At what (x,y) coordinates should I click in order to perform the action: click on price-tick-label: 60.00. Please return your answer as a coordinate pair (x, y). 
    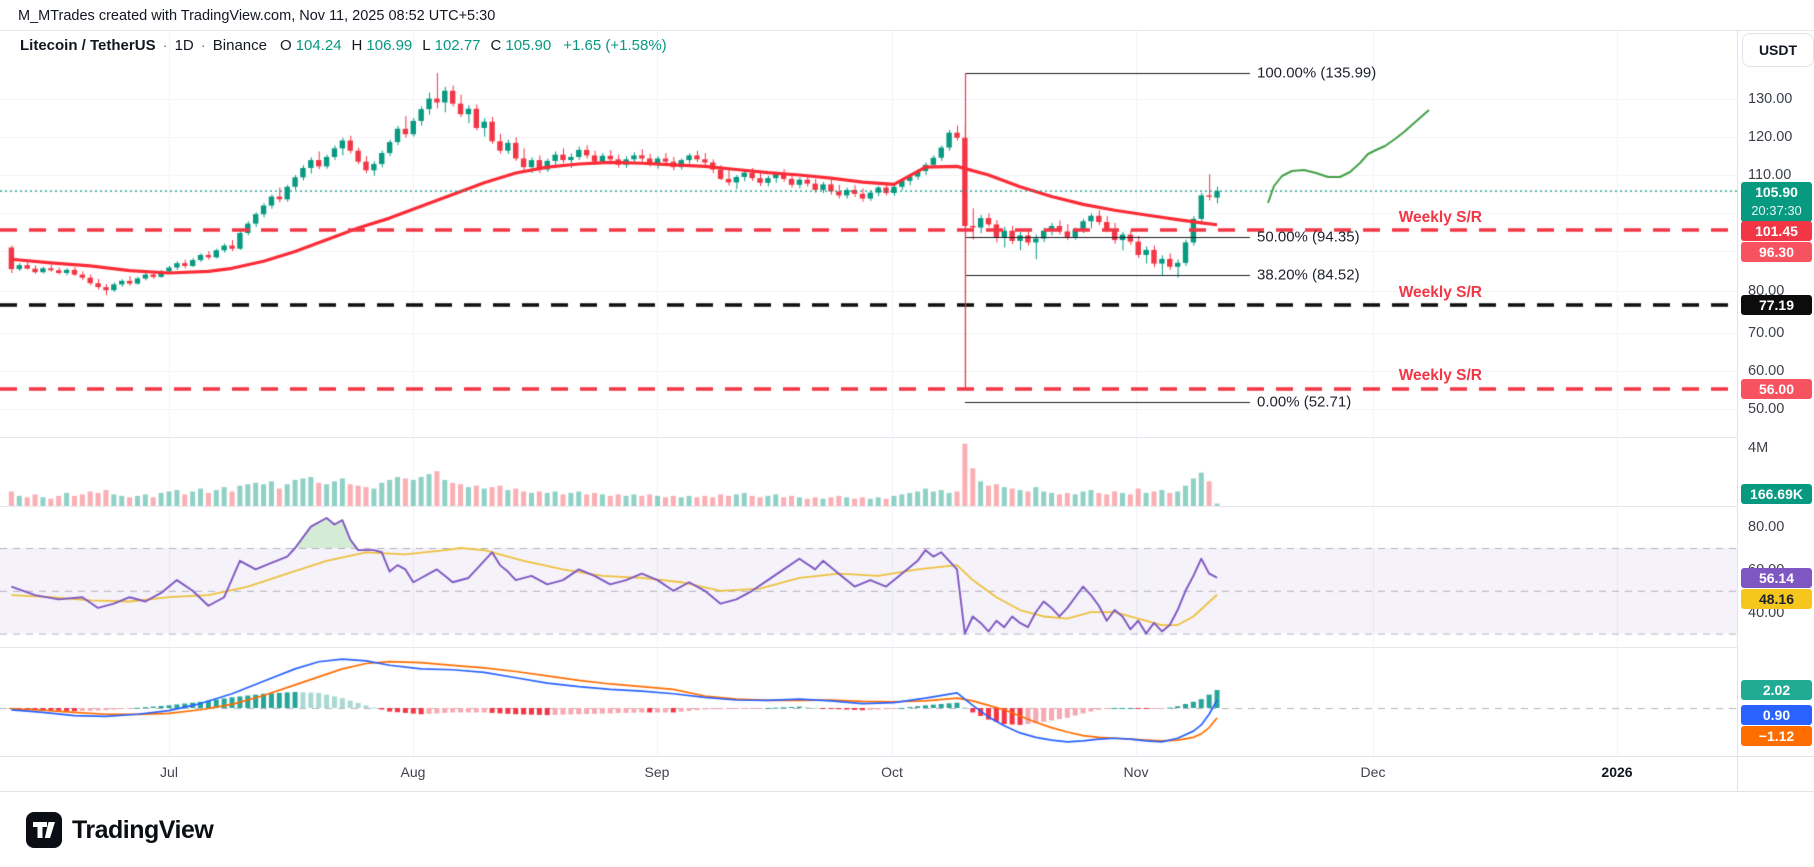
    Looking at the image, I should click on (1766, 371).